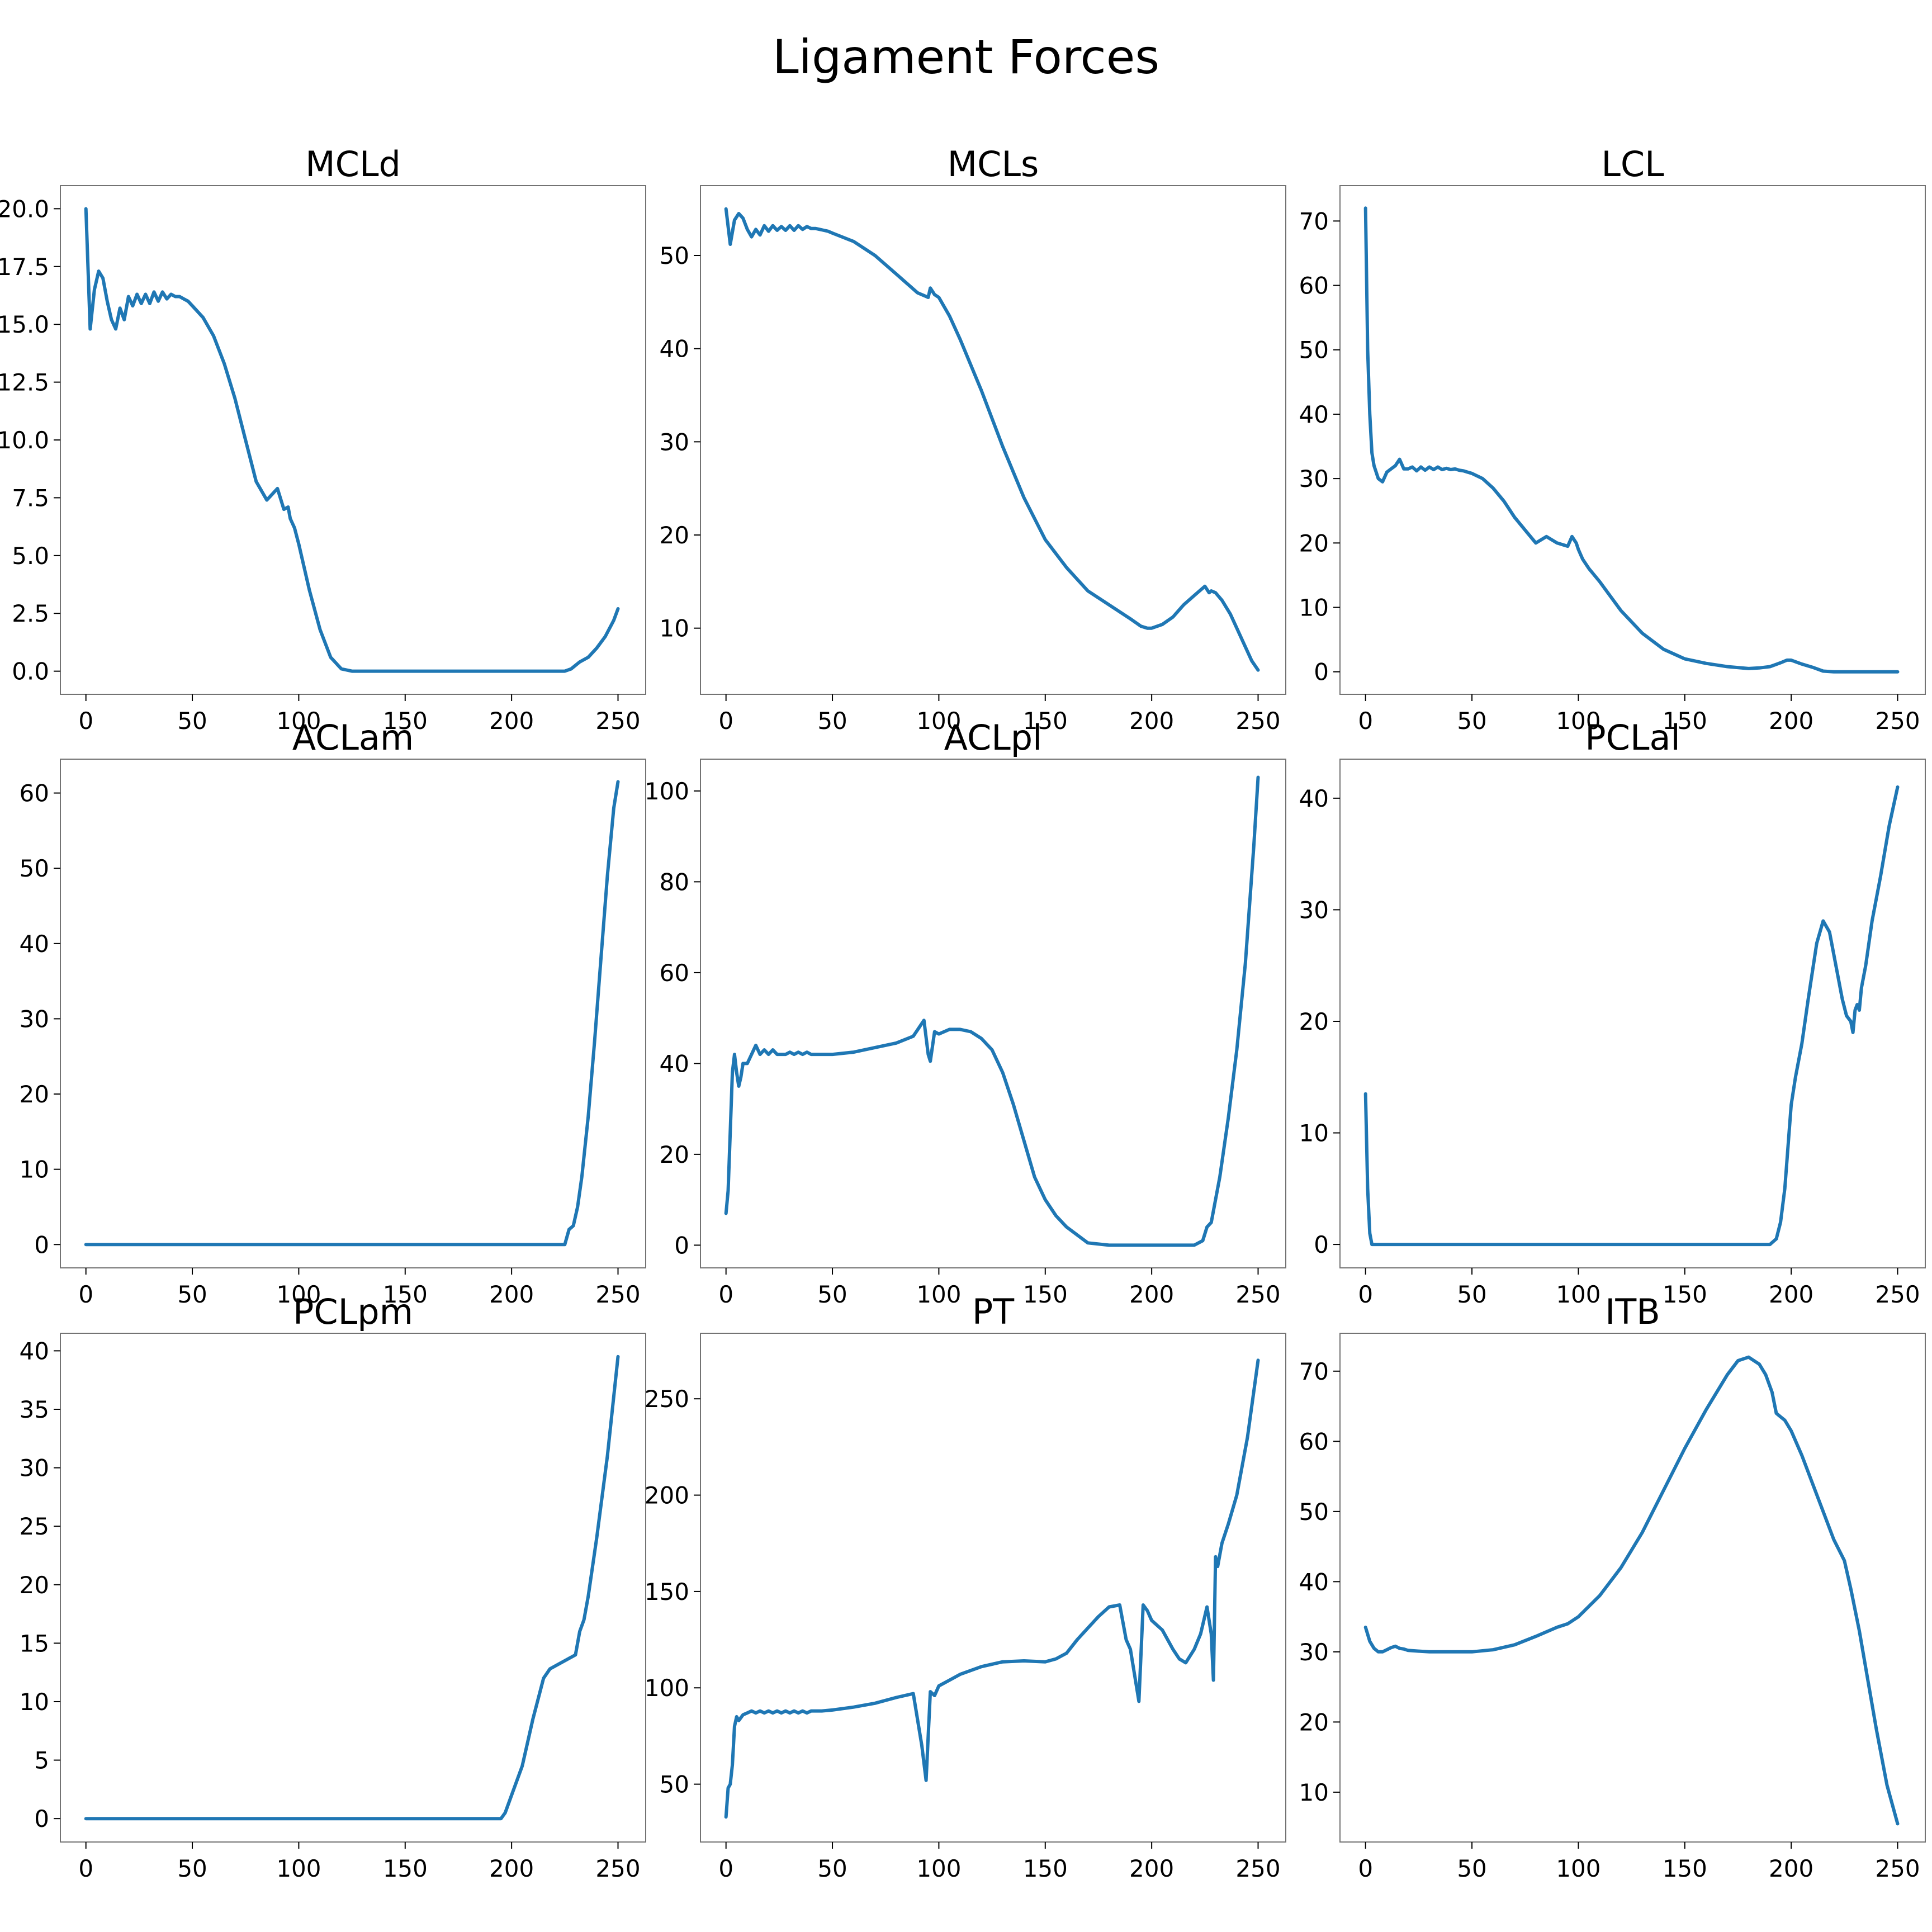 The height and width of the screenshot is (1932, 1932). Describe the element at coordinates (667, 1399) in the screenshot. I see `y-tick-label: 250` at that location.